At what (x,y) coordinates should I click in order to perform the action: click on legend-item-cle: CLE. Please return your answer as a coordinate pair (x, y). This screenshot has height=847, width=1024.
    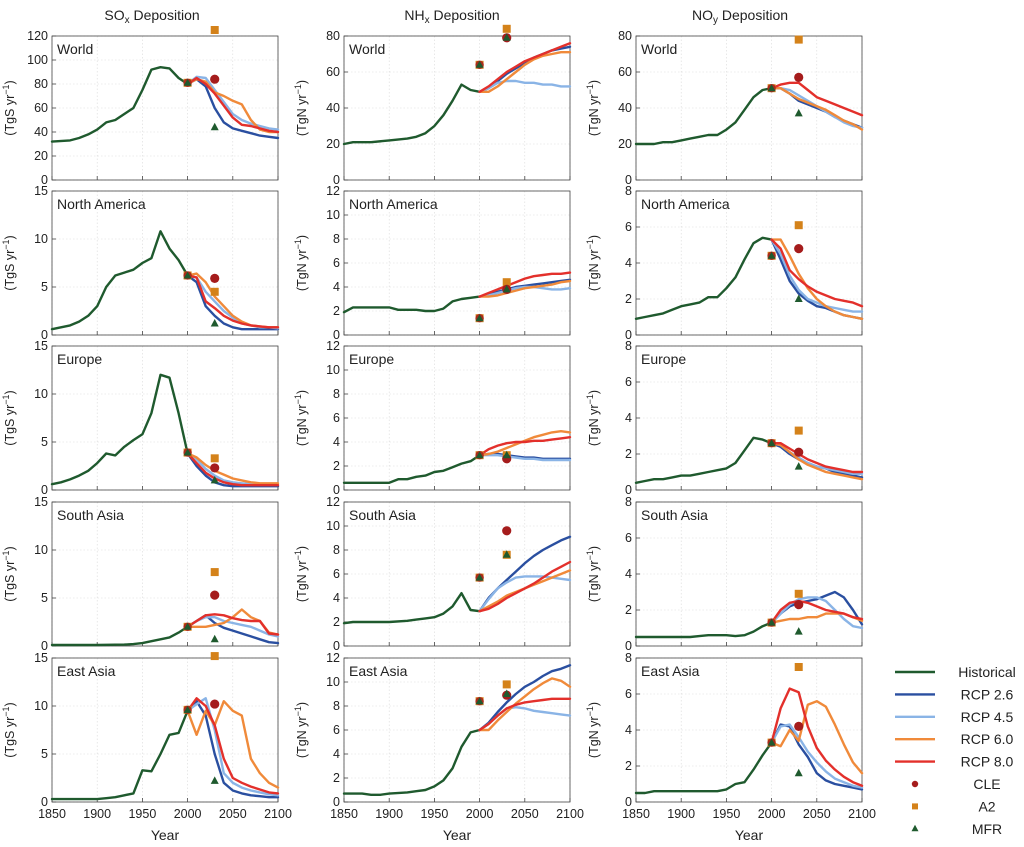
    Looking at the image, I should click on (956, 784).